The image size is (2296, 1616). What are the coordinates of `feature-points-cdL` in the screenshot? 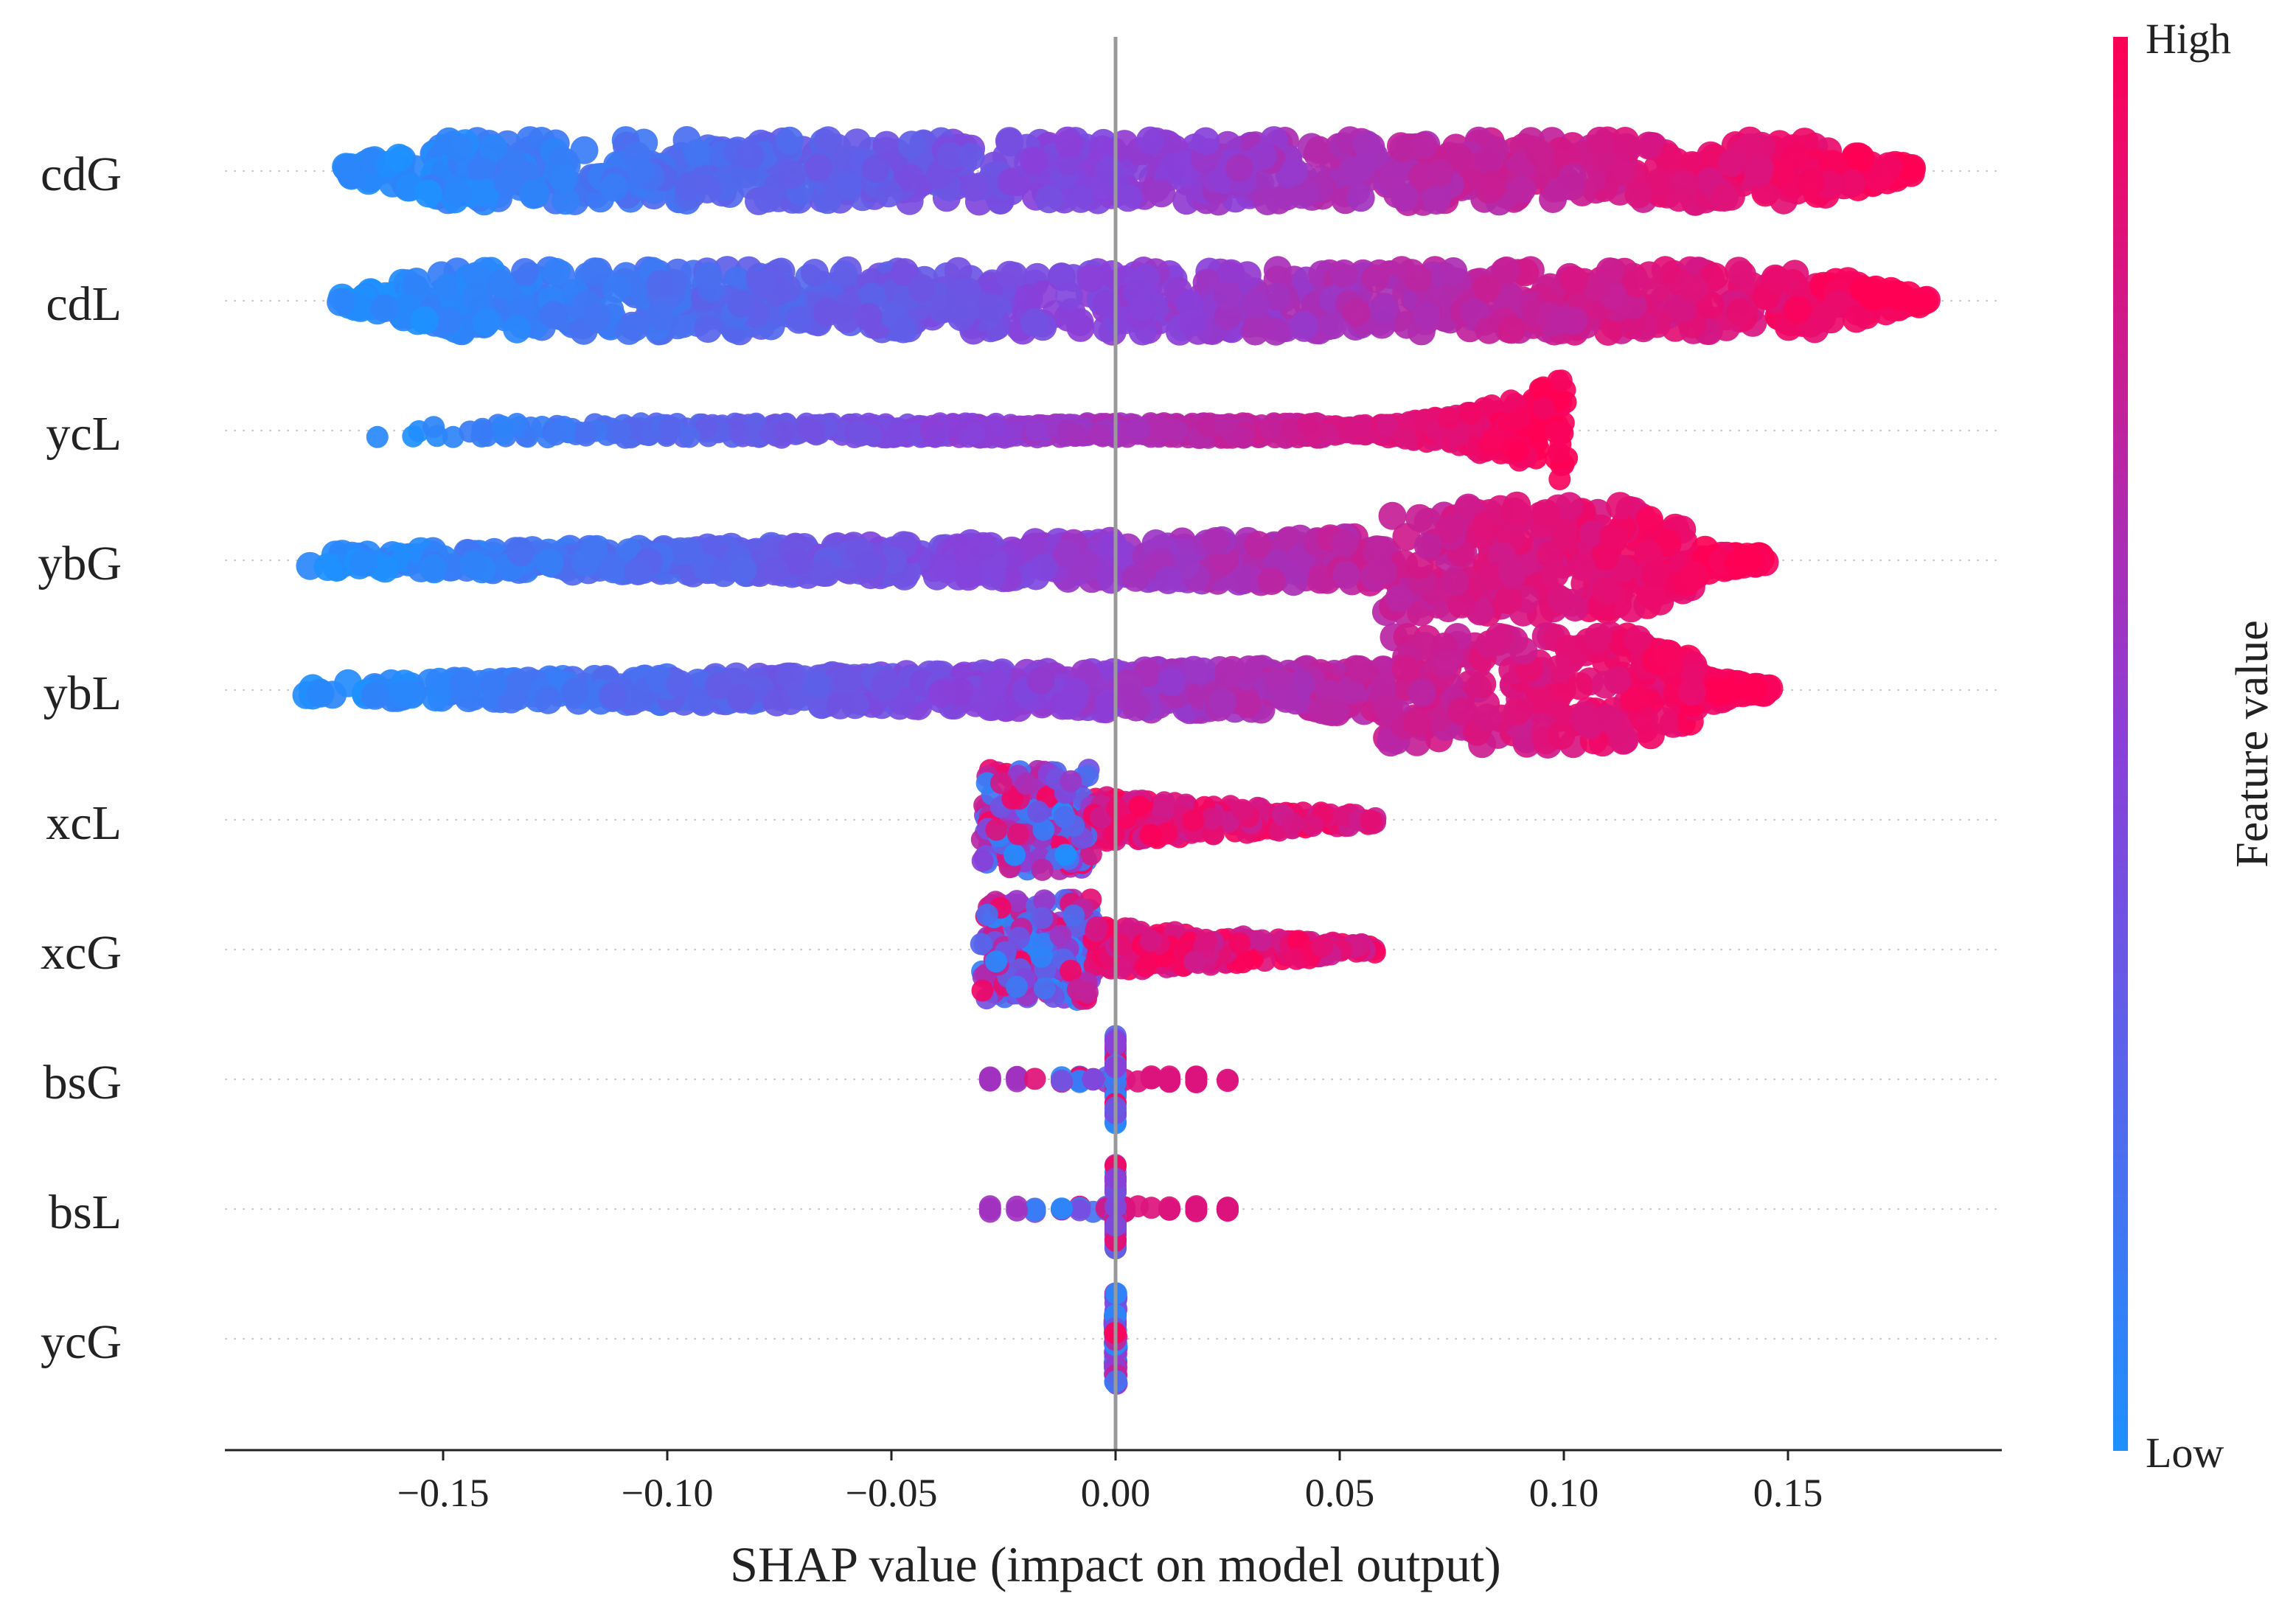 It's located at (1134, 301).